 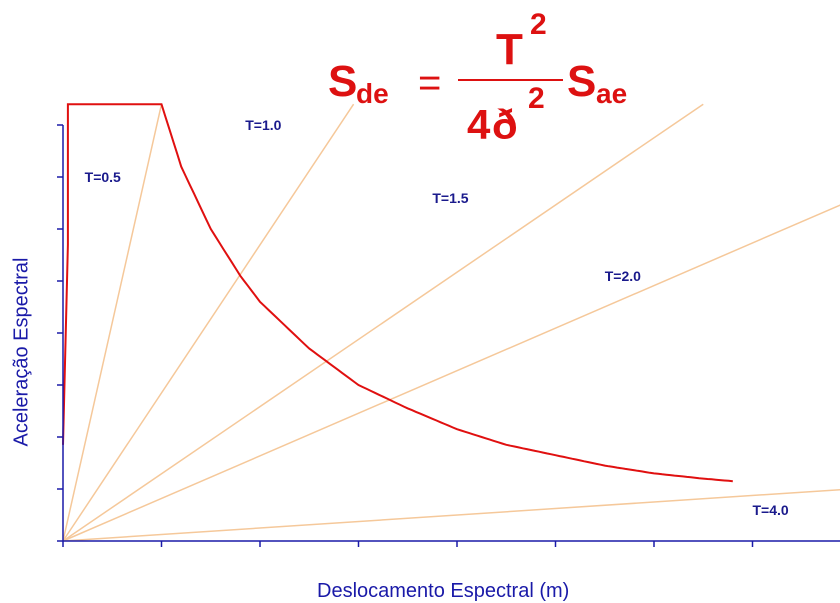 What do you see at coordinates (612, 93) in the screenshot?
I see `formula-rhs-subscript: ae` at bounding box center [612, 93].